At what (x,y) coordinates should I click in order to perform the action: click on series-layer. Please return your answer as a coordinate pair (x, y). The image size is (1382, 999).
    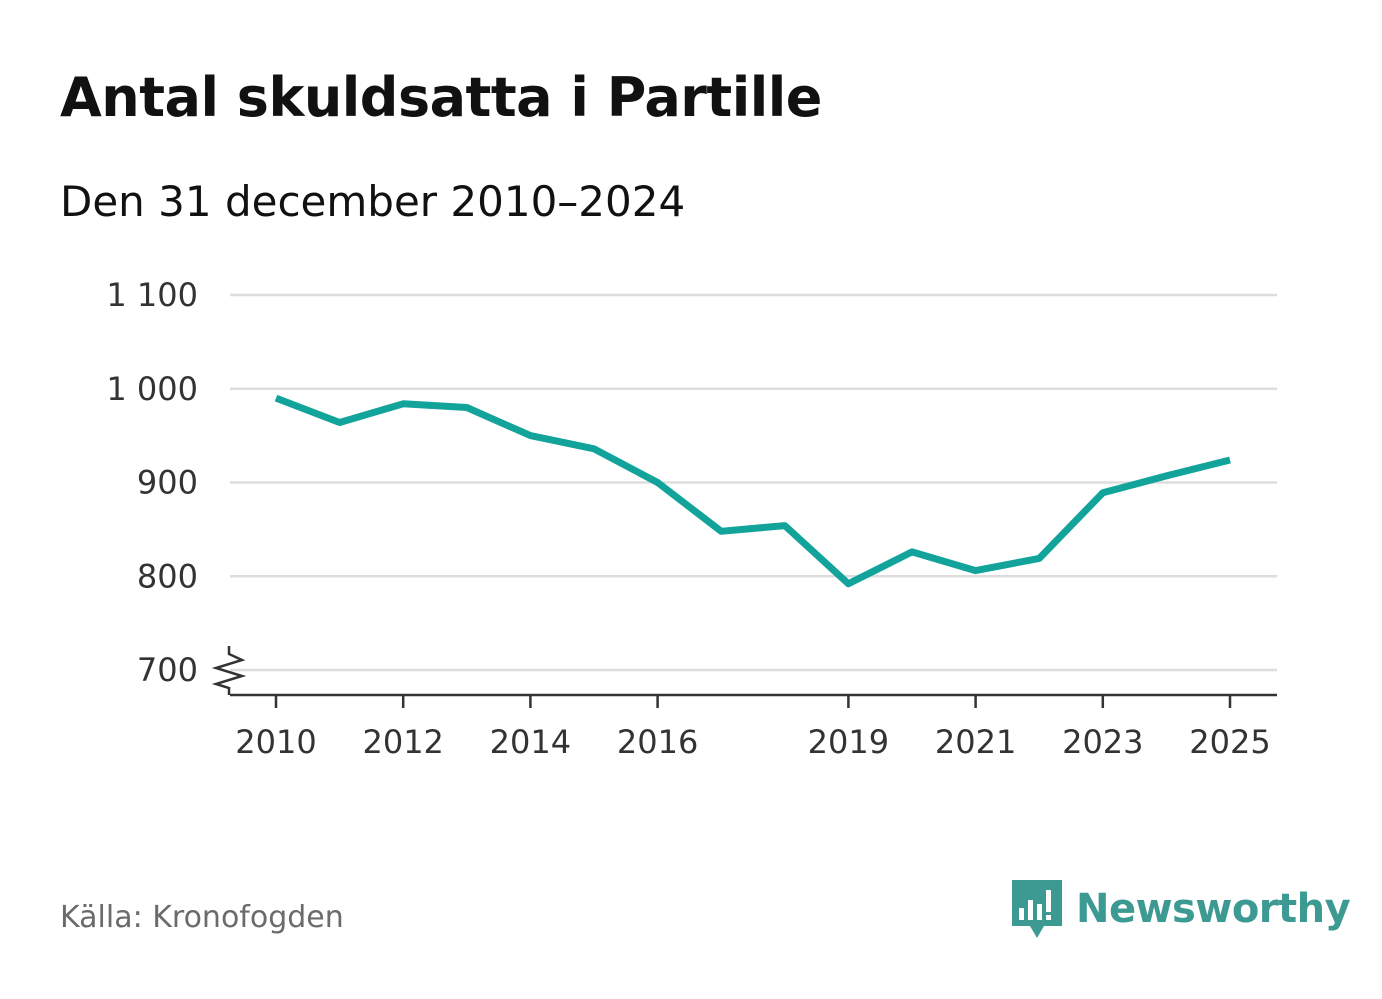
    Looking at the image, I should click on (753, 491).